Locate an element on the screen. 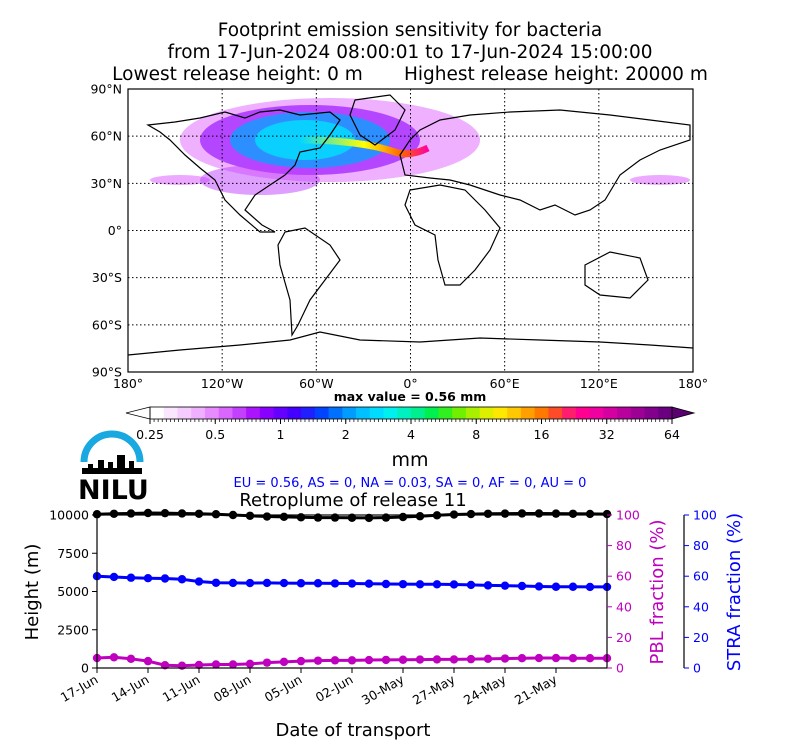 The image size is (800, 750). colorbar-tick-label: 32 is located at coordinates (607, 434).